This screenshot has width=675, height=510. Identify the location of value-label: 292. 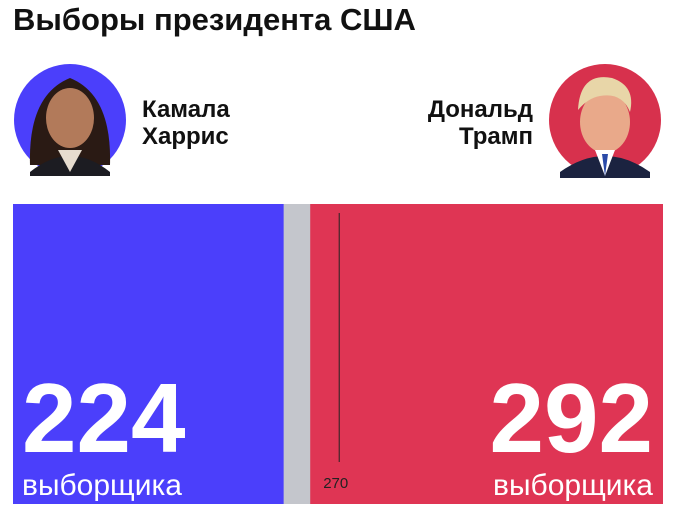
(571, 418).